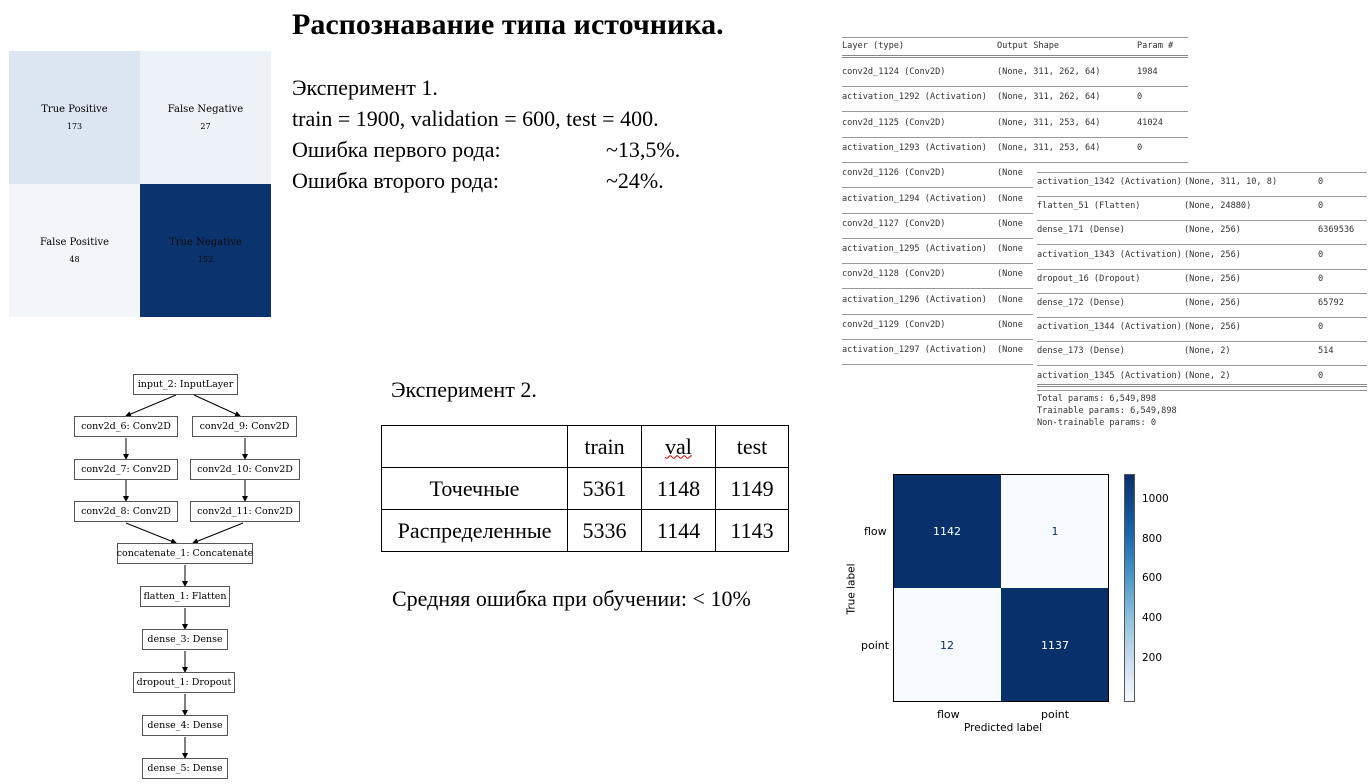 The width and height of the screenshot is (1371, 784). Describe the element at coordinates (185, 596) in the screenshot. I see `node-flatten: flatten_1: Flatten` at that location.